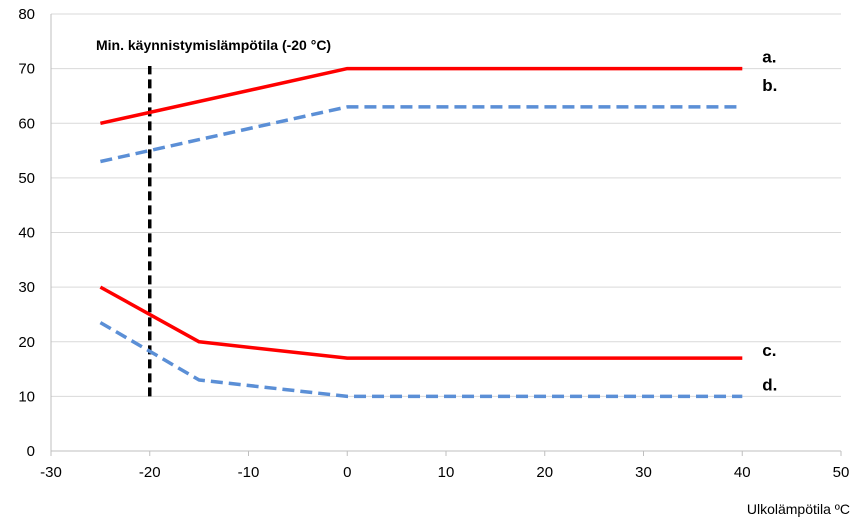 The image size is (856, 521). What do you see at coordinates (26, 178) in the screenshot?
I see `y-tick-label: 50` at bounding box center [26, 178].